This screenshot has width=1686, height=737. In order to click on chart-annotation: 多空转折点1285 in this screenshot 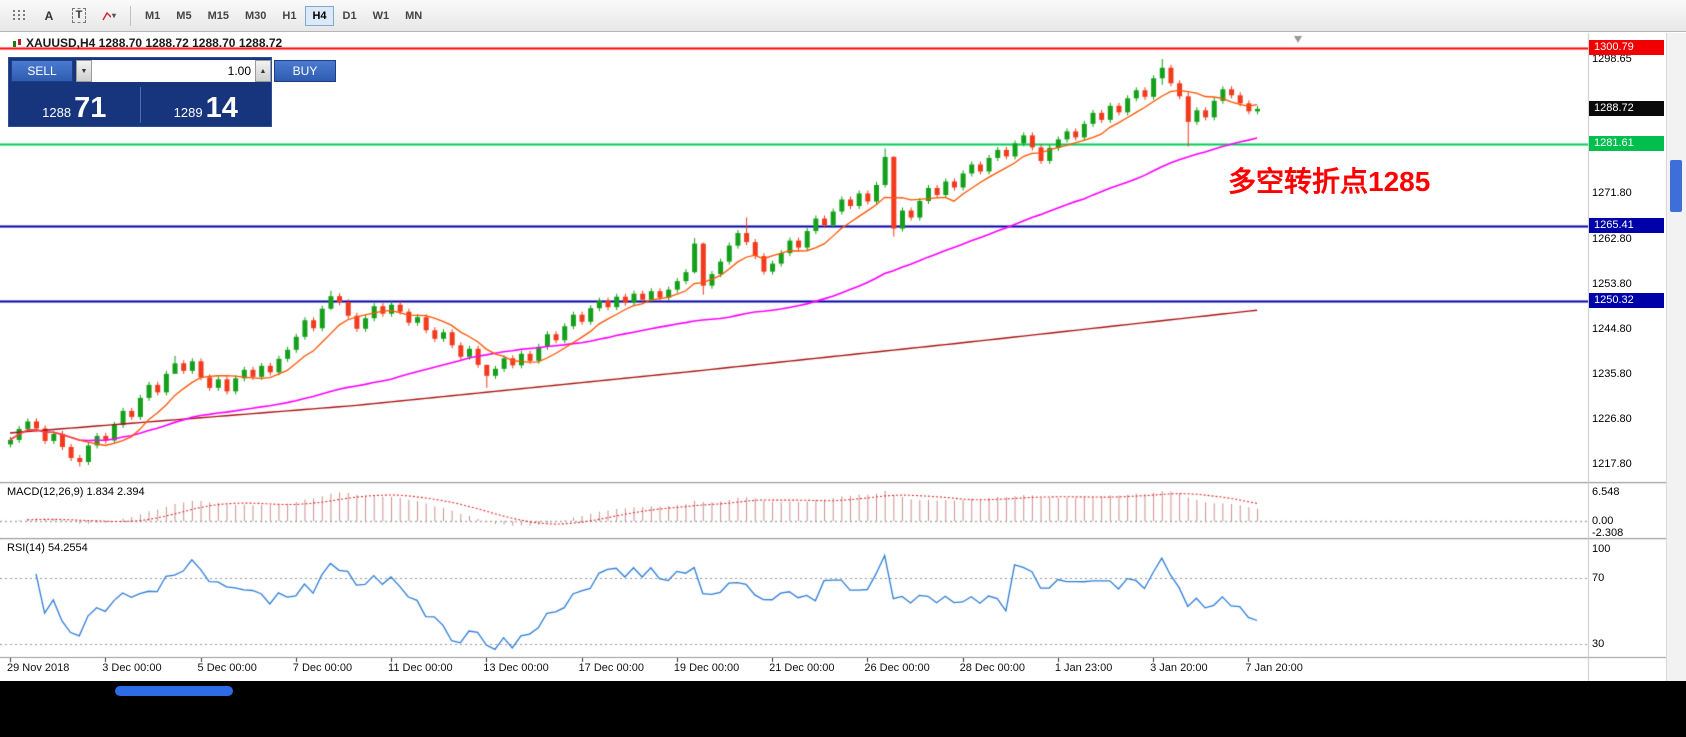, I will do `click(1329, 181)`.